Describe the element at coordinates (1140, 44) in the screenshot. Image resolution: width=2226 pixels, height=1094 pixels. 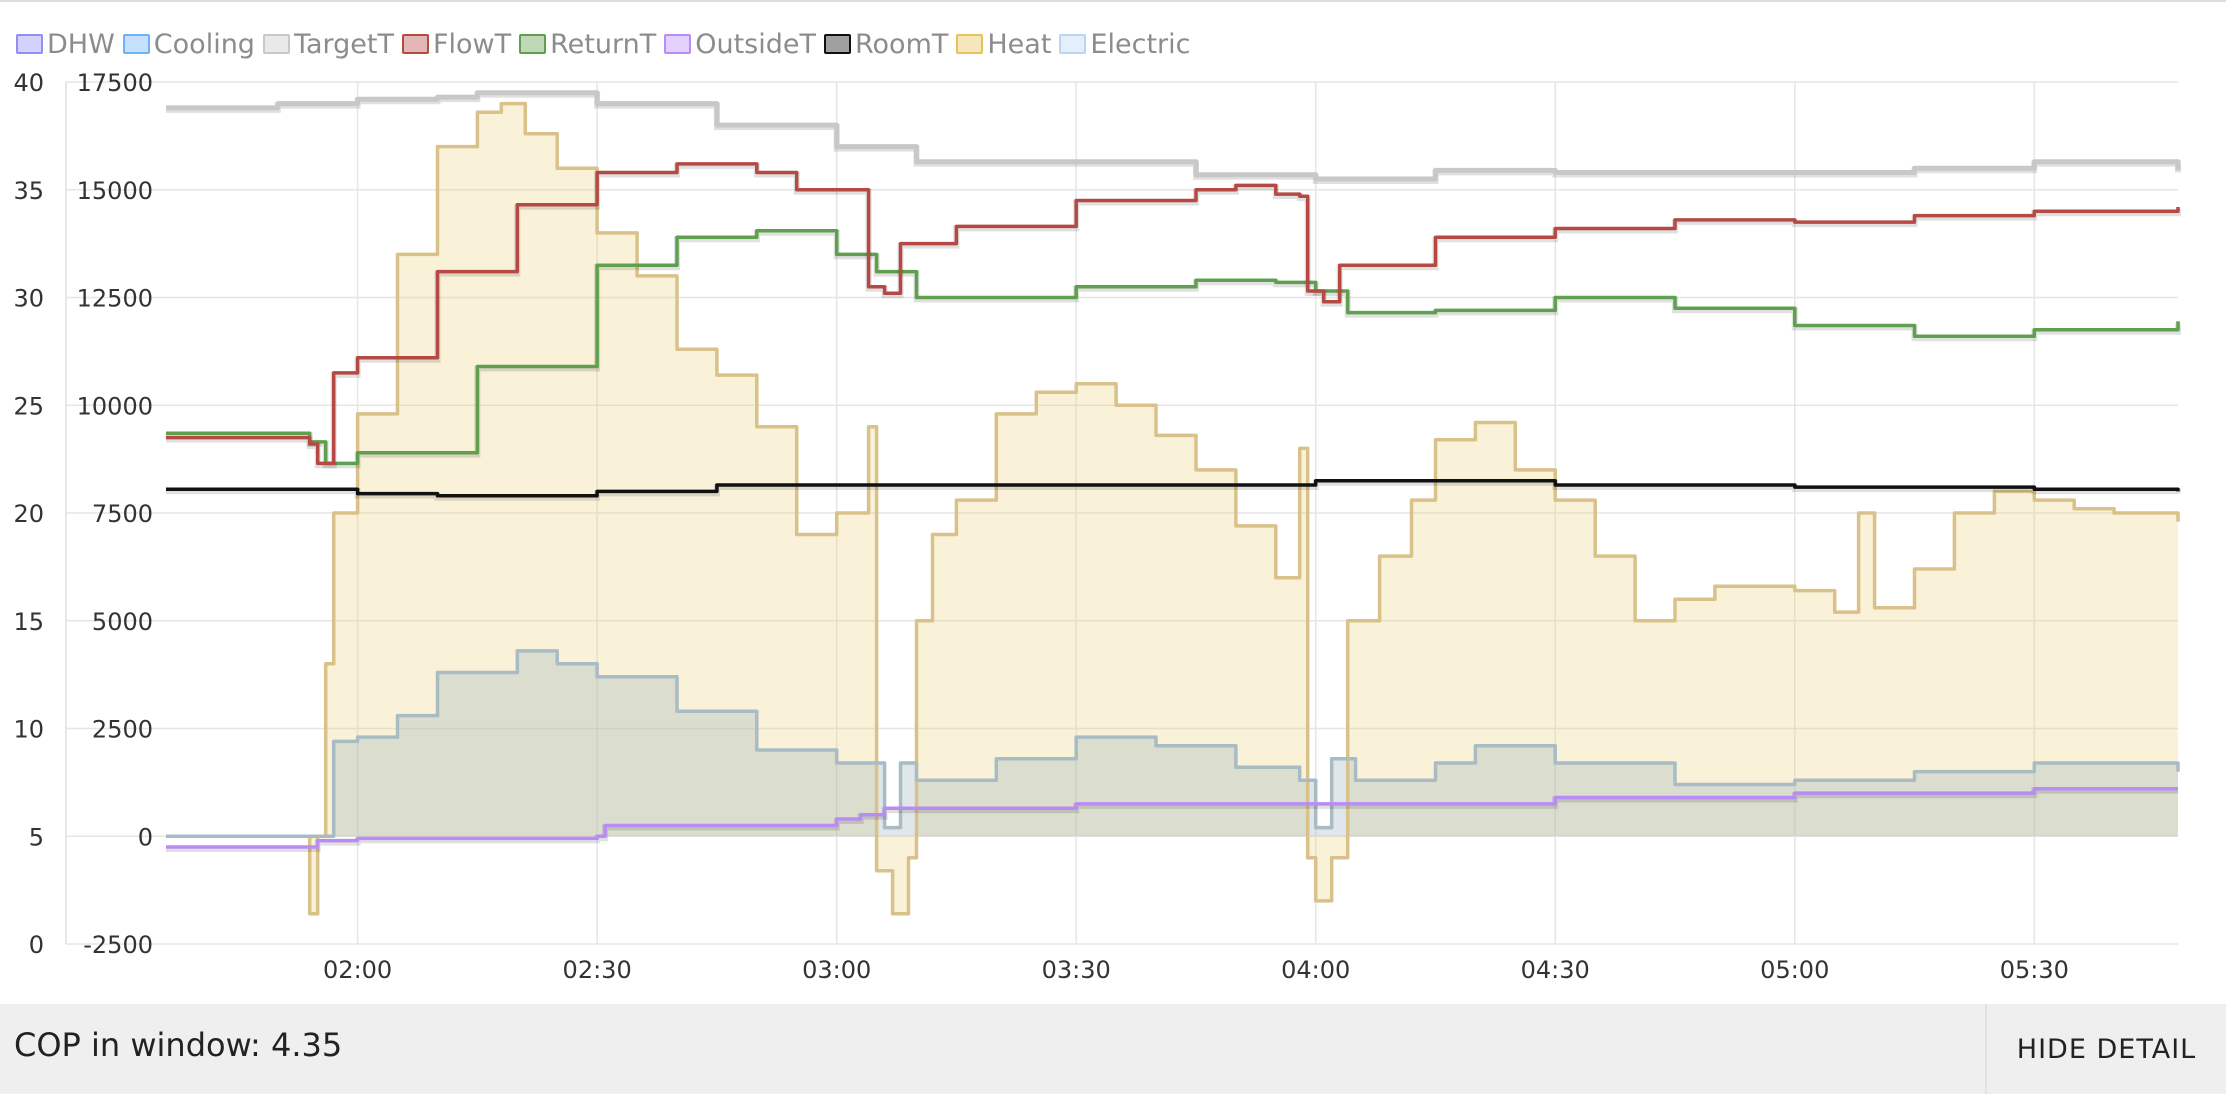
I see `legend-label: Electric` at that location.